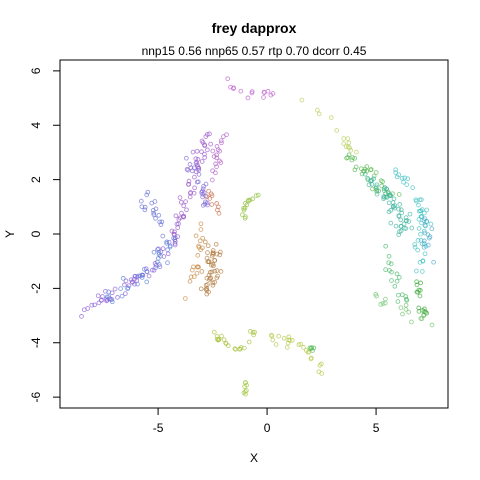  What do you see at coordinates (376, 428) in the screenshot?
I see `x-tick-label: 5` at bounding box center [376, 428].